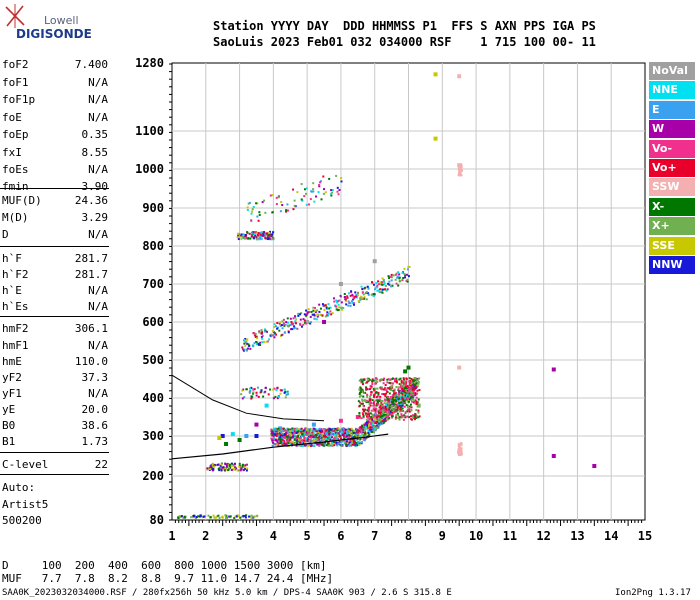 The height and width of the screenshot is (600, 700). I want to click on param-row: foEp 0.35, so click(55, 134).